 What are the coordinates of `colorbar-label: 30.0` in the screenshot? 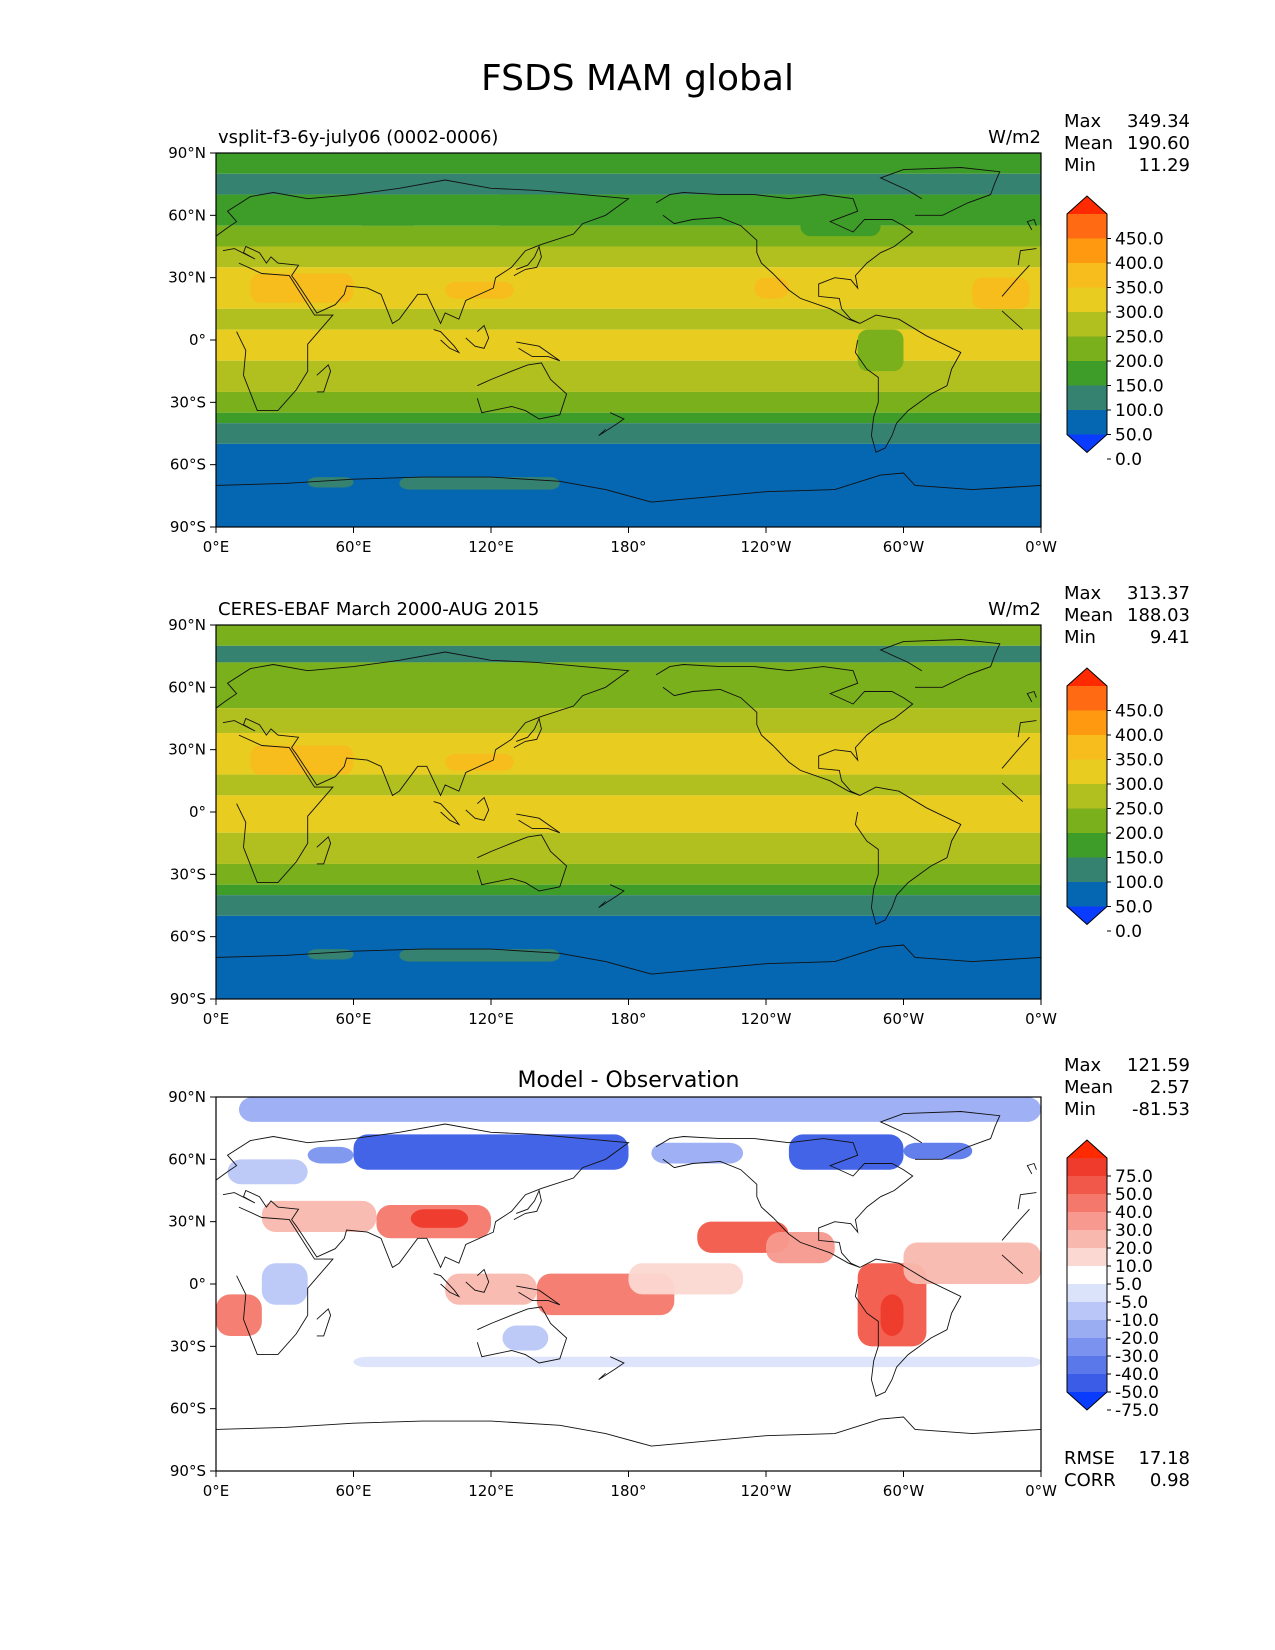 It's located at (1134, 1231).